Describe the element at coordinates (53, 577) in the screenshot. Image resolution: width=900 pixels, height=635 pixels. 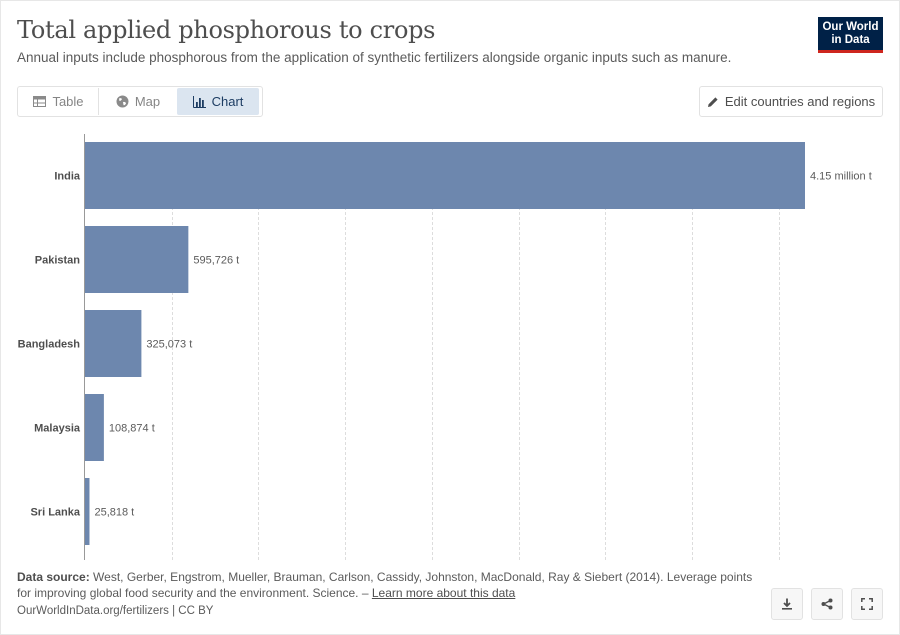
I see `data-source-label: Data source:` at that location.